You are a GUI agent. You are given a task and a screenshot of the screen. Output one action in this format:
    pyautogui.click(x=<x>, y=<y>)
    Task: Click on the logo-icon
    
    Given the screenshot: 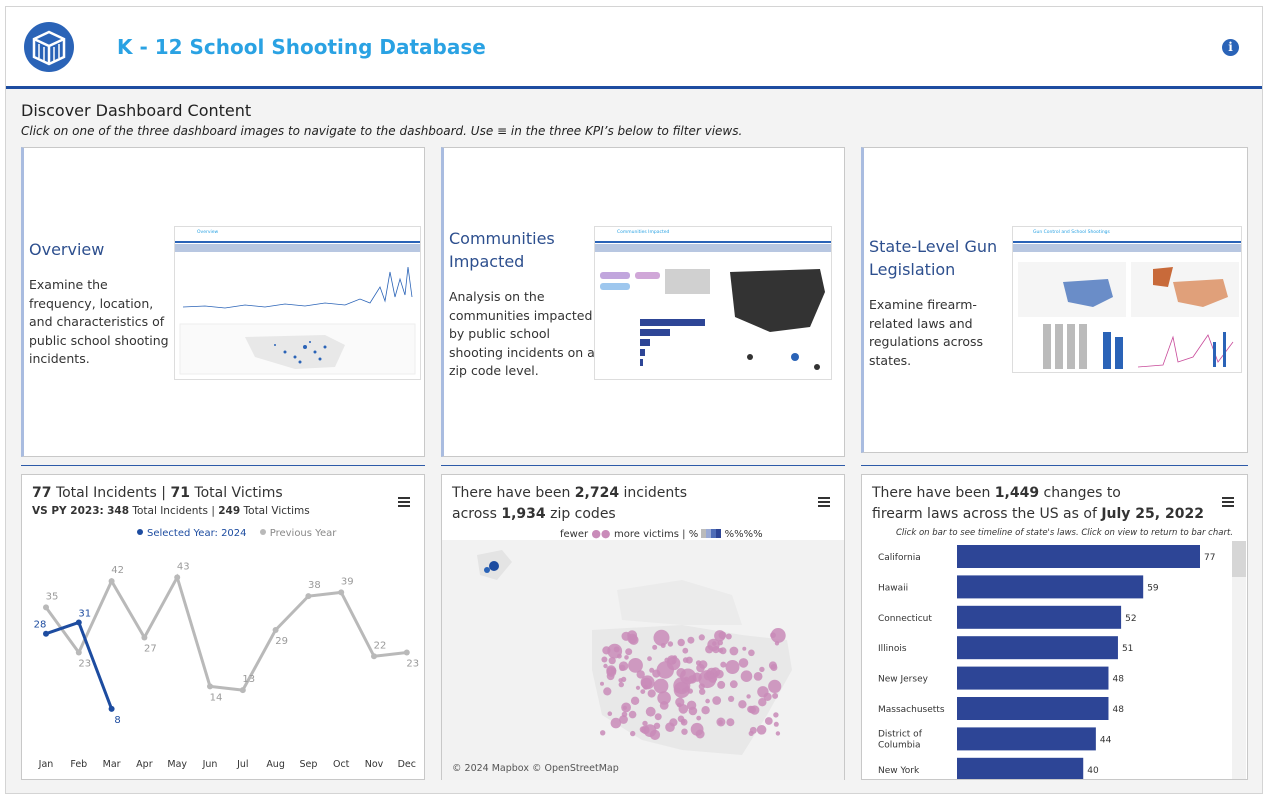 What is the action you would take?
    pyautogui.click(x=49, y=47)
    